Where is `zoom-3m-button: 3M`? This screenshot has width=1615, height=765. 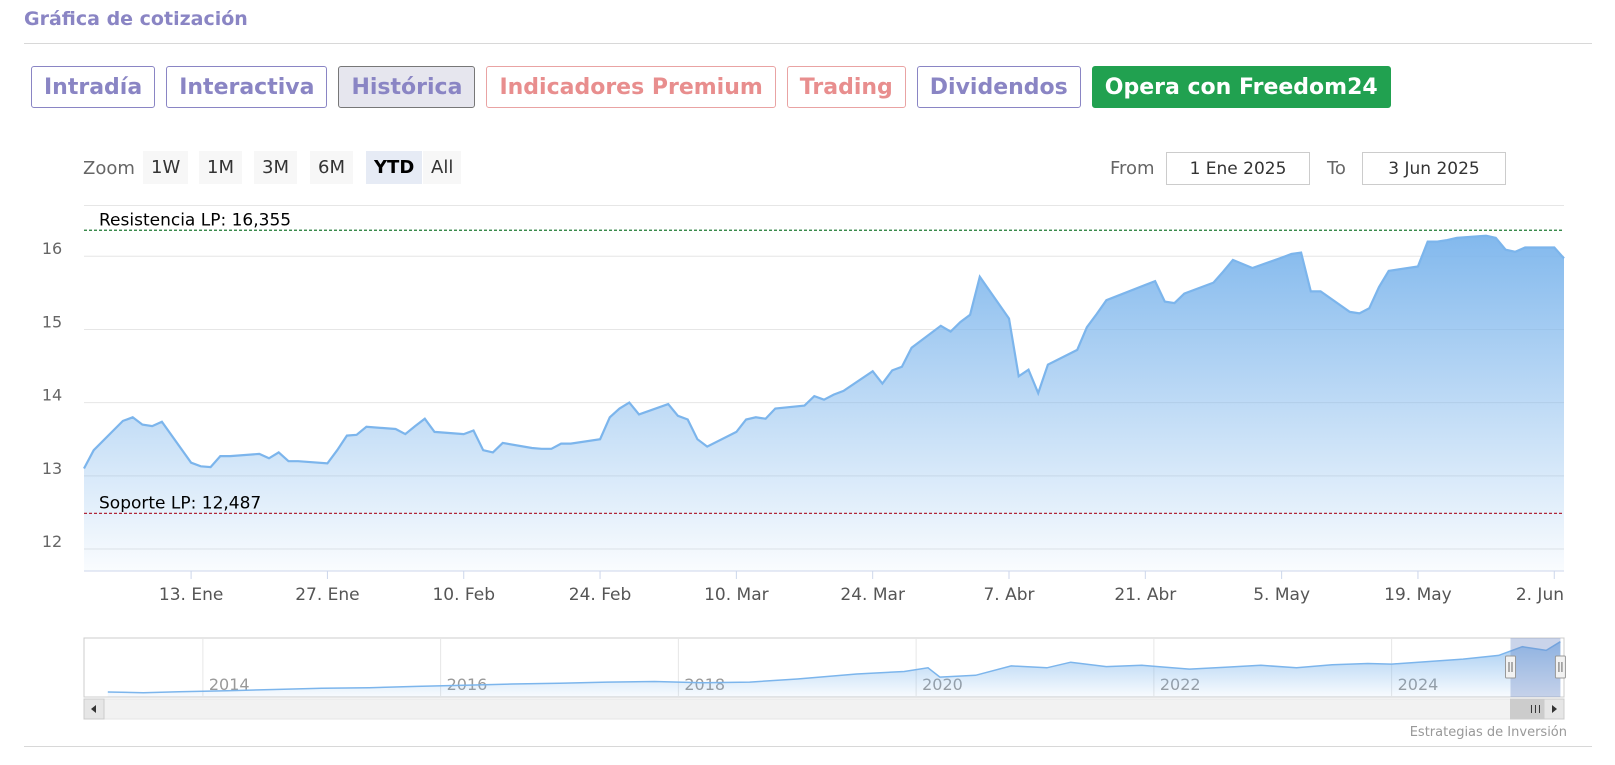 zoom-3m-button: 3M is located at coordinates (275, 167).